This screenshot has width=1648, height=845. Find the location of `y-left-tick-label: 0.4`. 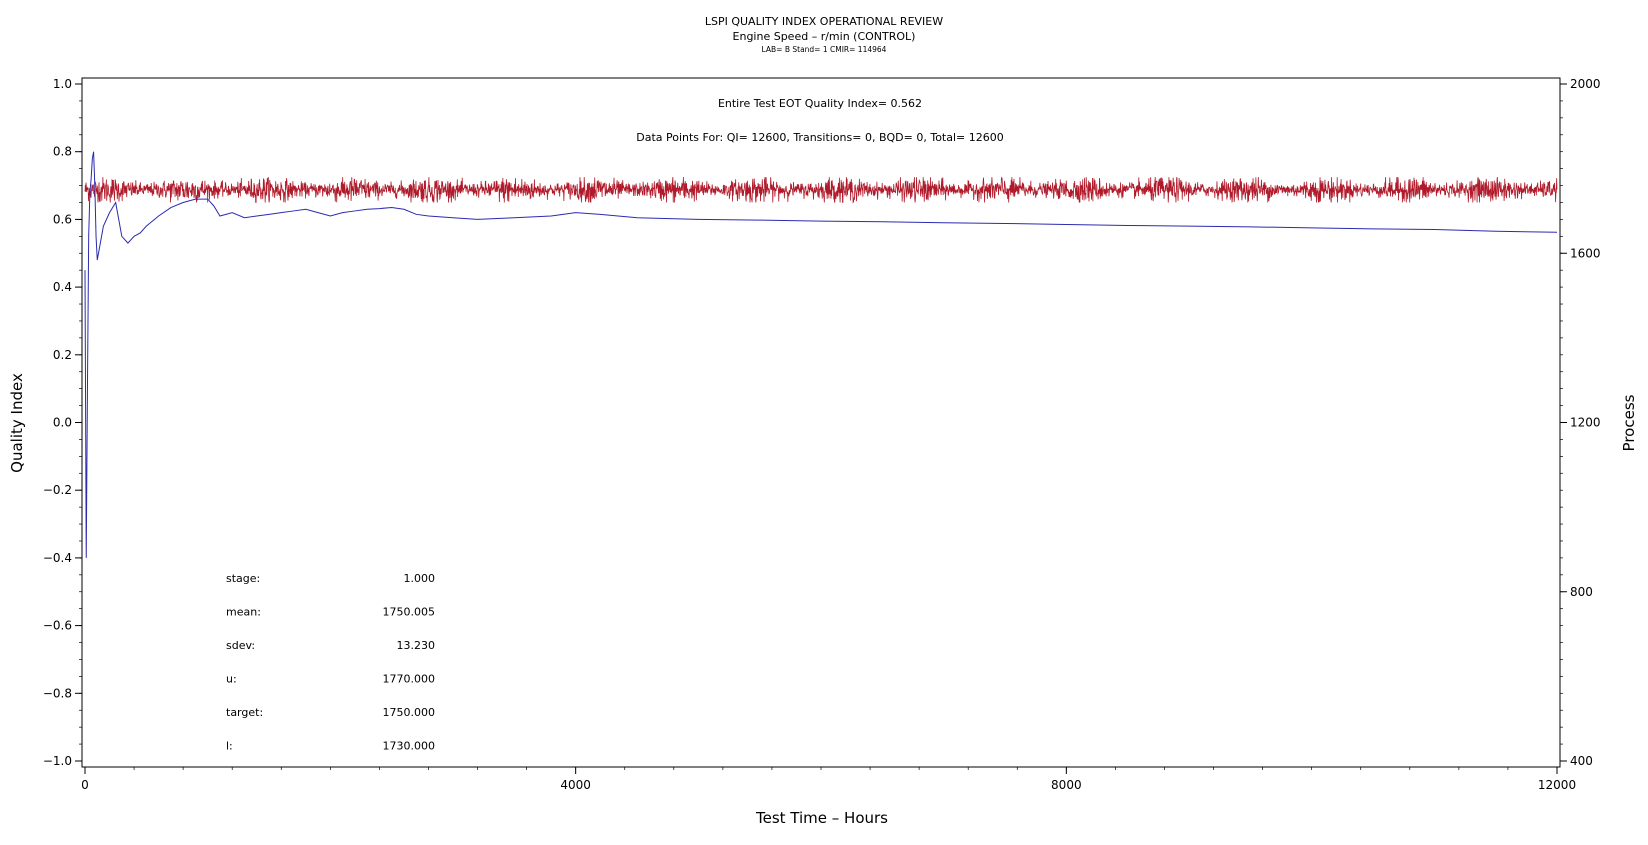

y-left-tick-label: 0.4 is located at coordinates (62, 287).